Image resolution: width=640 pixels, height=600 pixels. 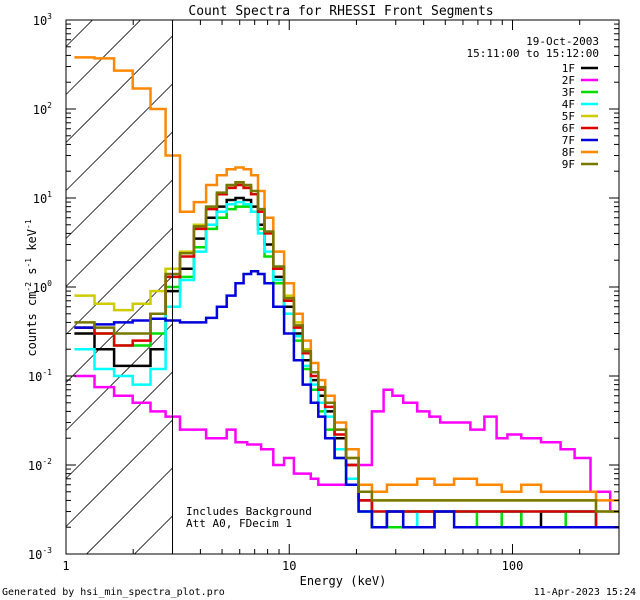 What do you see at coordinates (343, 581) in the screenshot?
I see `x-axis-label: Energy (keV)` at bounding box center [343, 581].